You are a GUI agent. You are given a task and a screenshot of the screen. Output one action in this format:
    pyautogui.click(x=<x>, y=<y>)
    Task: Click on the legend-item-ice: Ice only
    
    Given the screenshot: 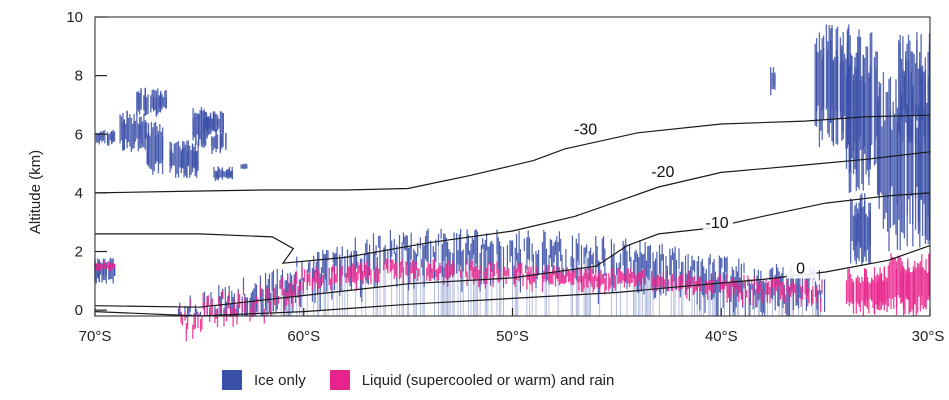 What is the action you would take?
    pyautogui.click(x=264, y=380)
    